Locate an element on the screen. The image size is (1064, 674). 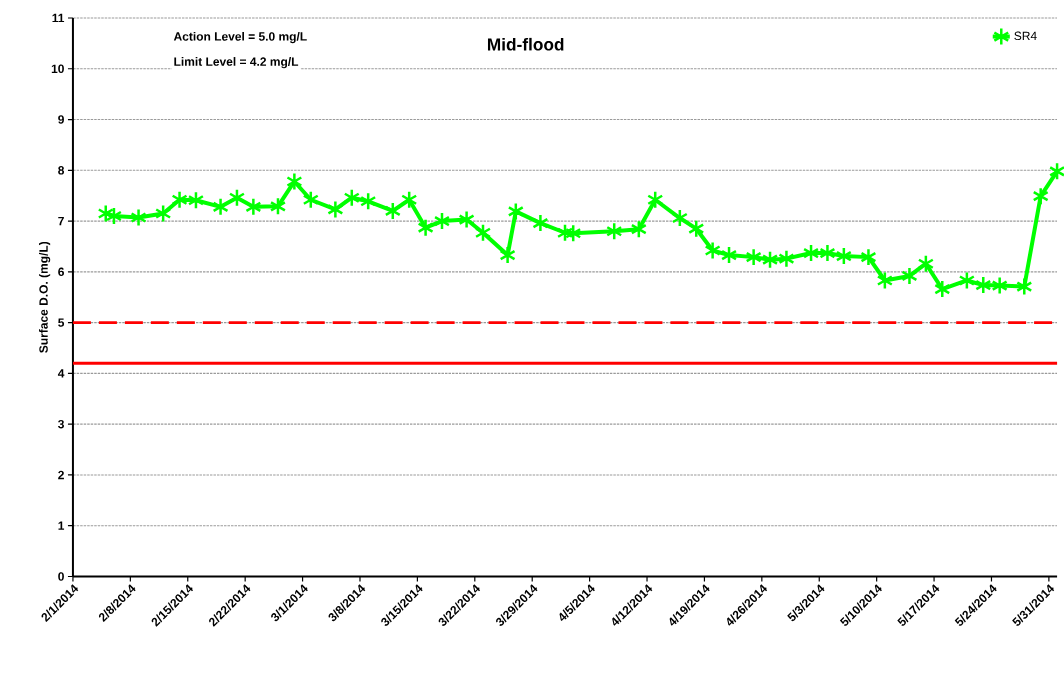
y-tick-label: 8 is located at coordinates (61, 170).